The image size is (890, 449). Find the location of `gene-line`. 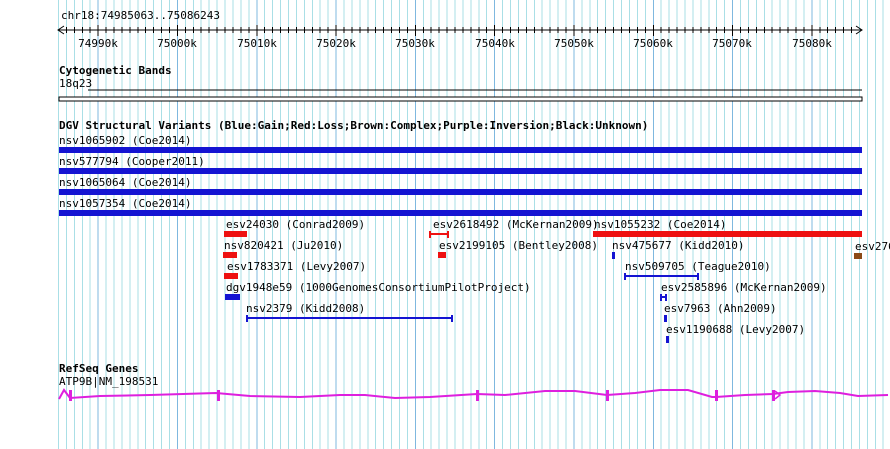

gene-line is located at coordinates (473, 394).